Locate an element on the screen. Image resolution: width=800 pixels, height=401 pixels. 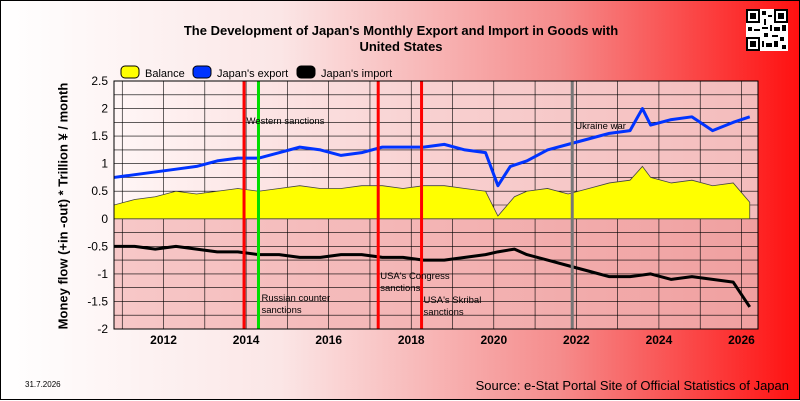
x-tick-label: 2018 is located at coordinates (411, 340).